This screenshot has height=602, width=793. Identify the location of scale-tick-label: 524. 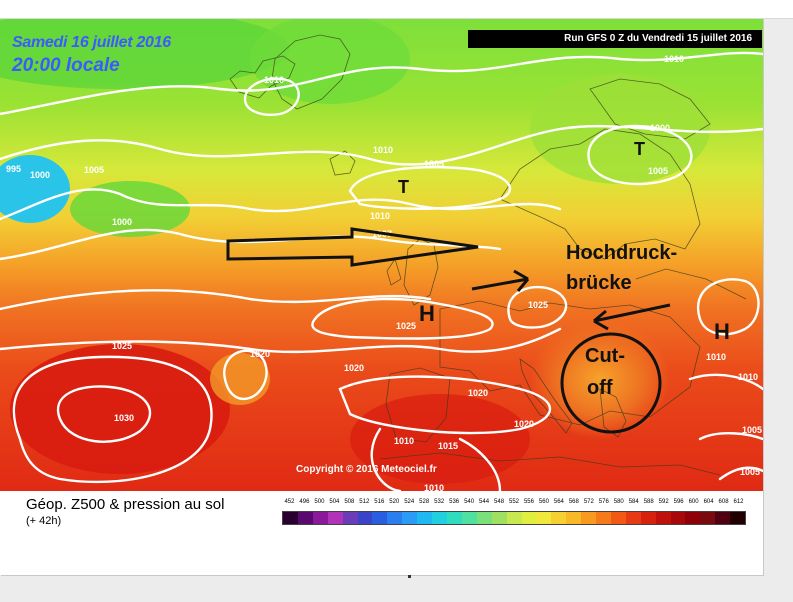
(409, 502).